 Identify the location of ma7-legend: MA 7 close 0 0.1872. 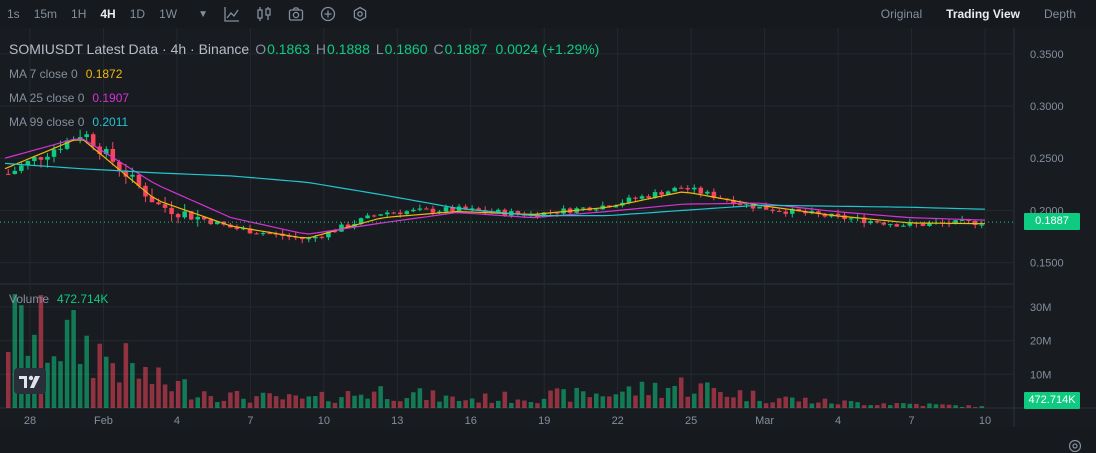
(65, 74).